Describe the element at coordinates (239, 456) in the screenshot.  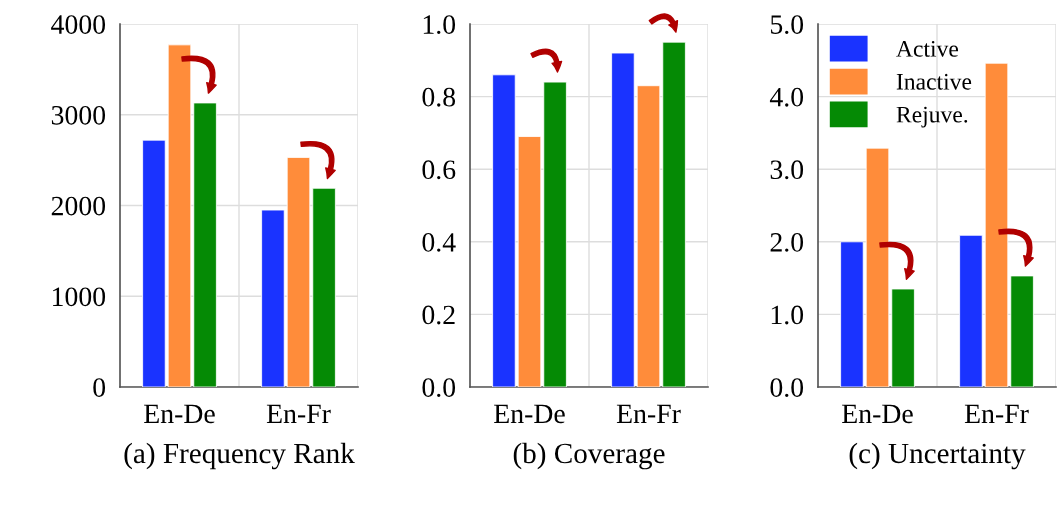
I see `x-axis-title: (a) Frequency Rank` at that location.